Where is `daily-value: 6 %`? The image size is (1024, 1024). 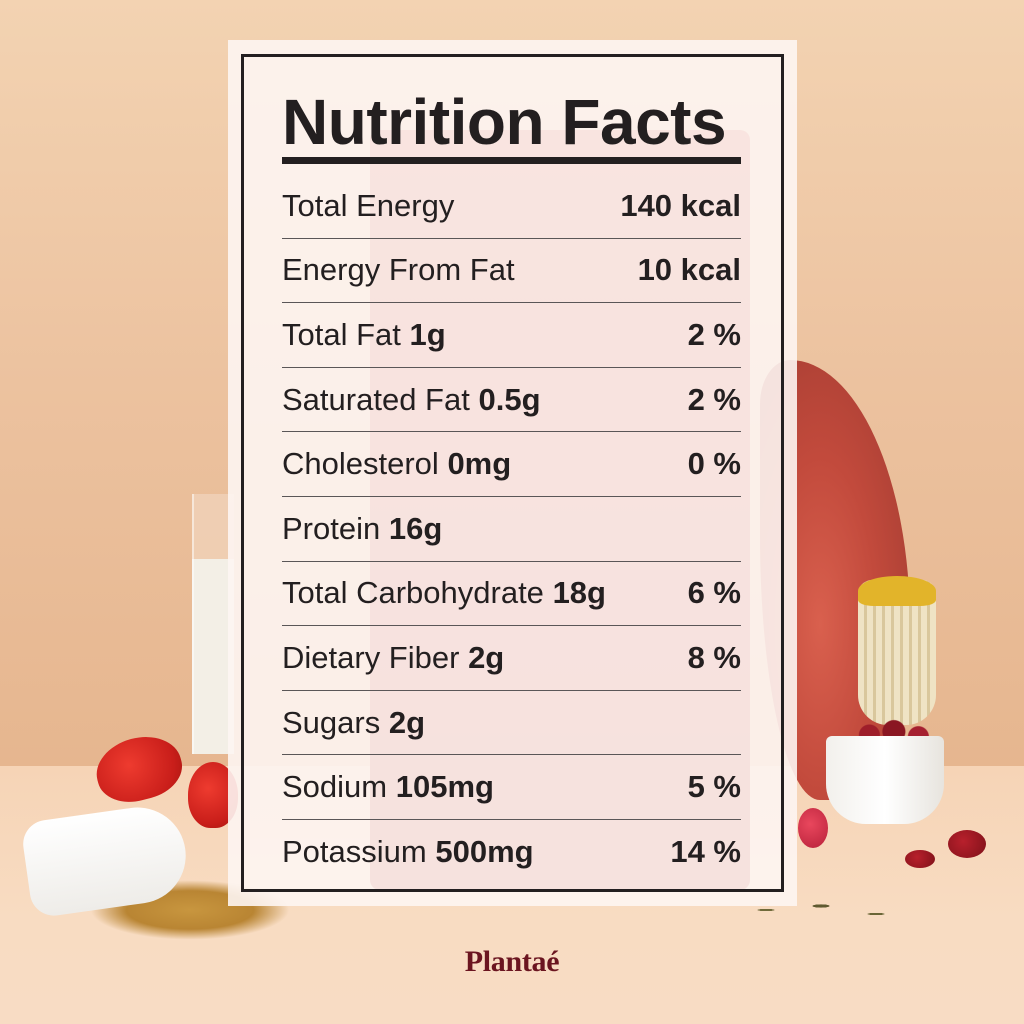
daily-value: 6 % is located at coordinates (714, 593).